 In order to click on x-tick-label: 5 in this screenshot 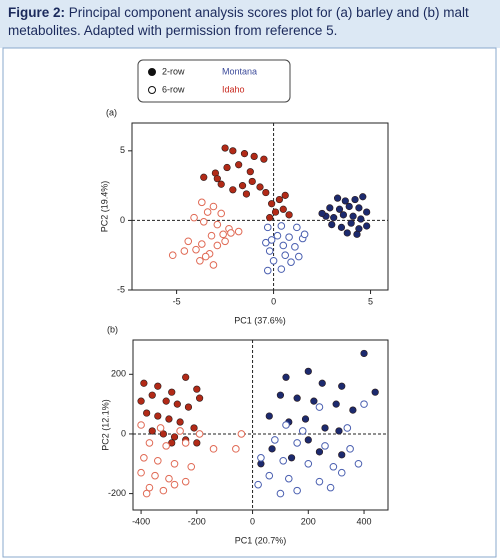, I will do `click(370, 301)`.